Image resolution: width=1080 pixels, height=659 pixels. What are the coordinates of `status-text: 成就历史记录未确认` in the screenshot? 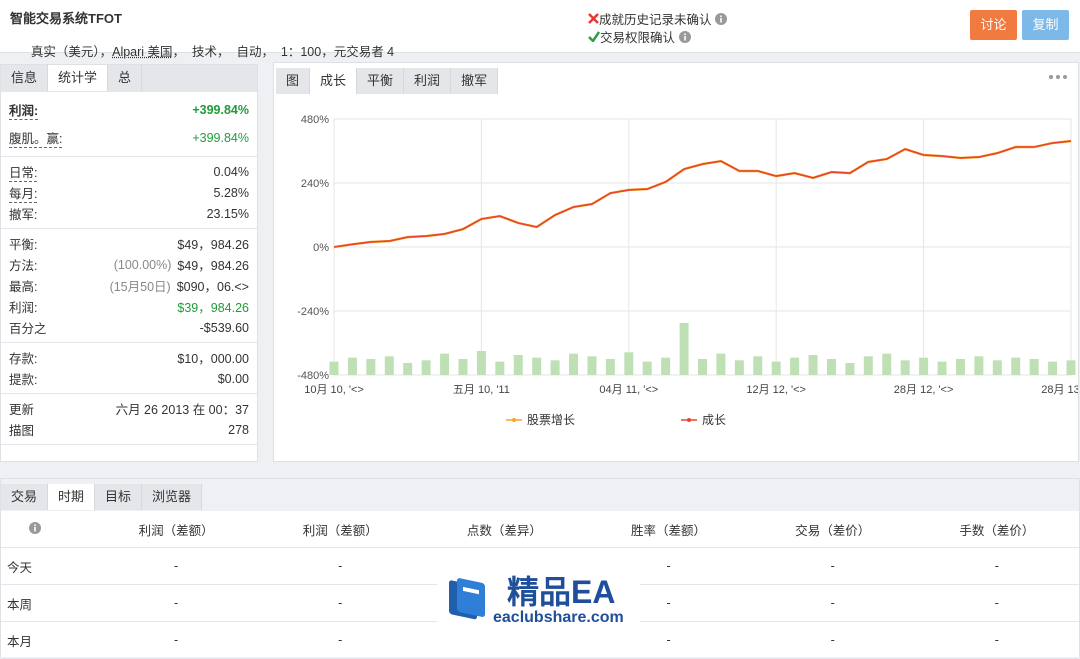 It's located at (655, 20).